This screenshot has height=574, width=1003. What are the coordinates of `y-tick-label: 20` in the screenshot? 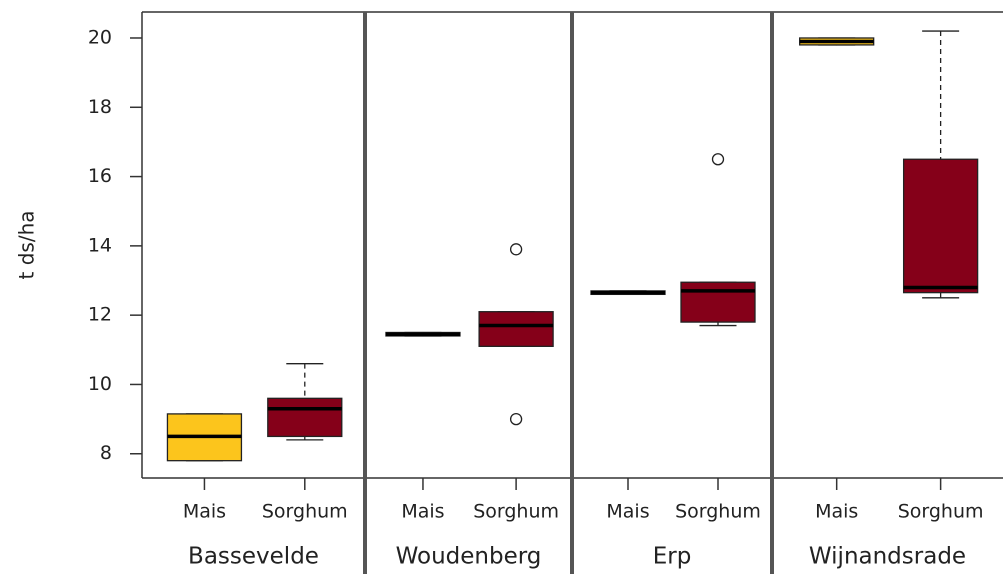 It's located at (100, 37).